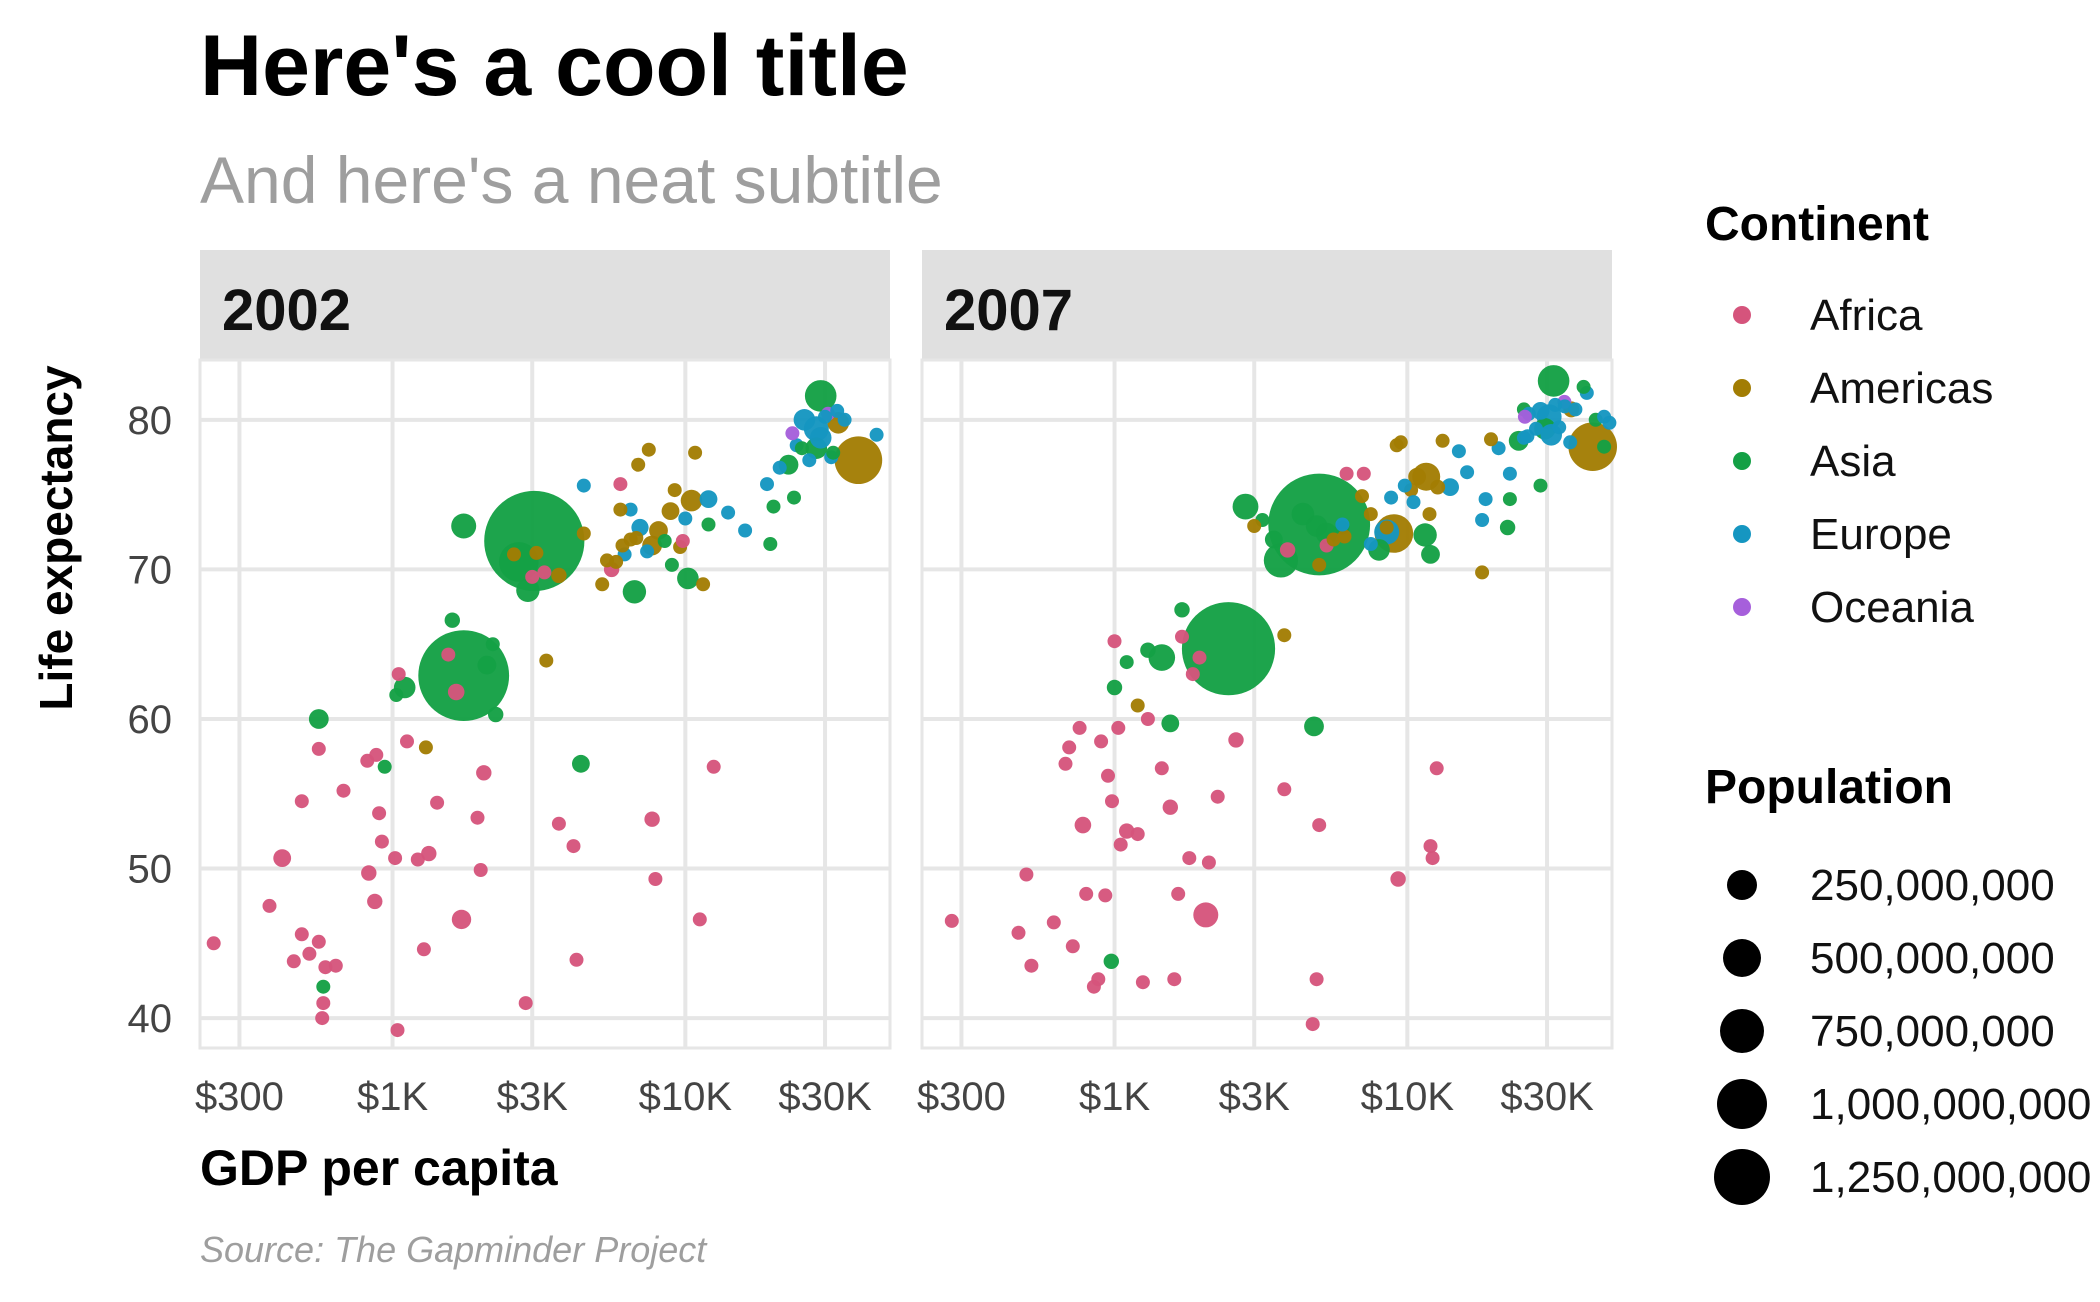 The image size is (2100, 1302). Describe the element at coordinates (1008, 310) in the screenshot. I see `facet-strip-label: 2007` at that location.